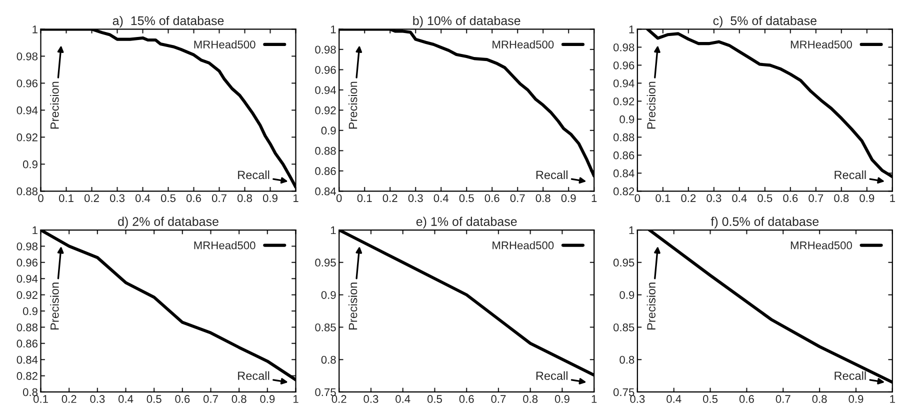 Image resolution: width=906 pixels, height=417 pixels. I want to click on chart-title: e) 1% of database, so click(466, 222).